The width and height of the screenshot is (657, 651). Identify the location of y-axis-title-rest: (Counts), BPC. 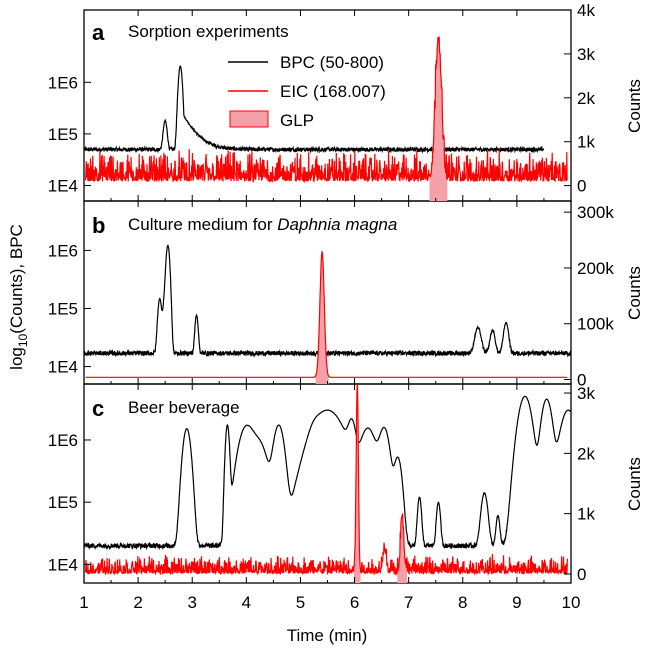
(16, 279).